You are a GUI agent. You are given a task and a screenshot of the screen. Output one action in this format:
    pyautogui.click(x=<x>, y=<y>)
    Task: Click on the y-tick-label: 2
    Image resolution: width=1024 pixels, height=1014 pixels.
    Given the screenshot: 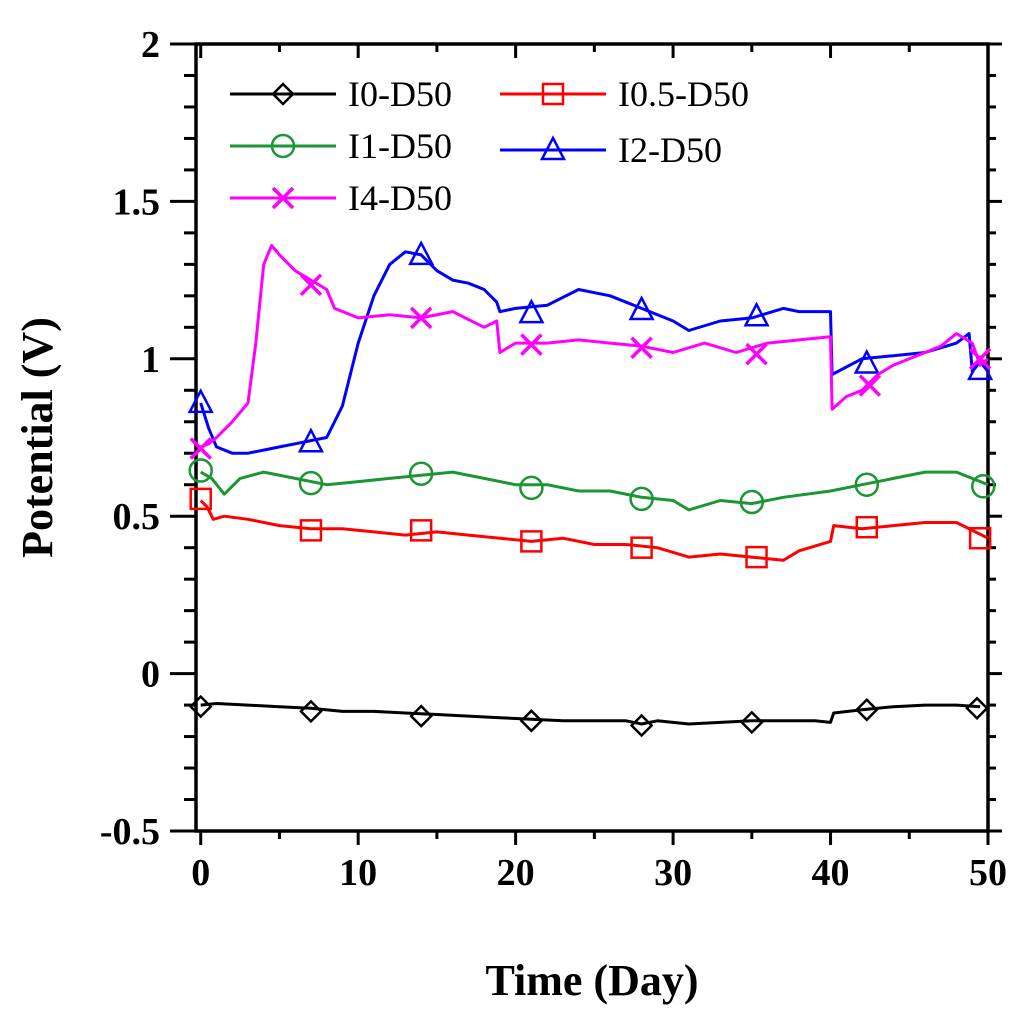 What is the action you would take?
    pyautogui.click(x=150, y=45)
    